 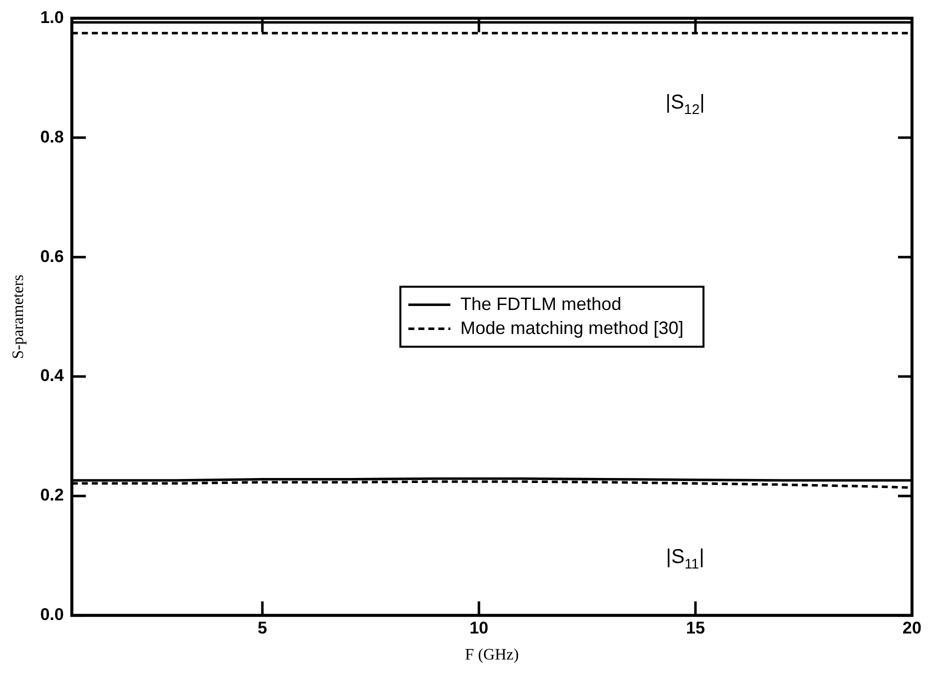 I want to click on legend-label: Mode matching method [30], so click(x=572, y=328).